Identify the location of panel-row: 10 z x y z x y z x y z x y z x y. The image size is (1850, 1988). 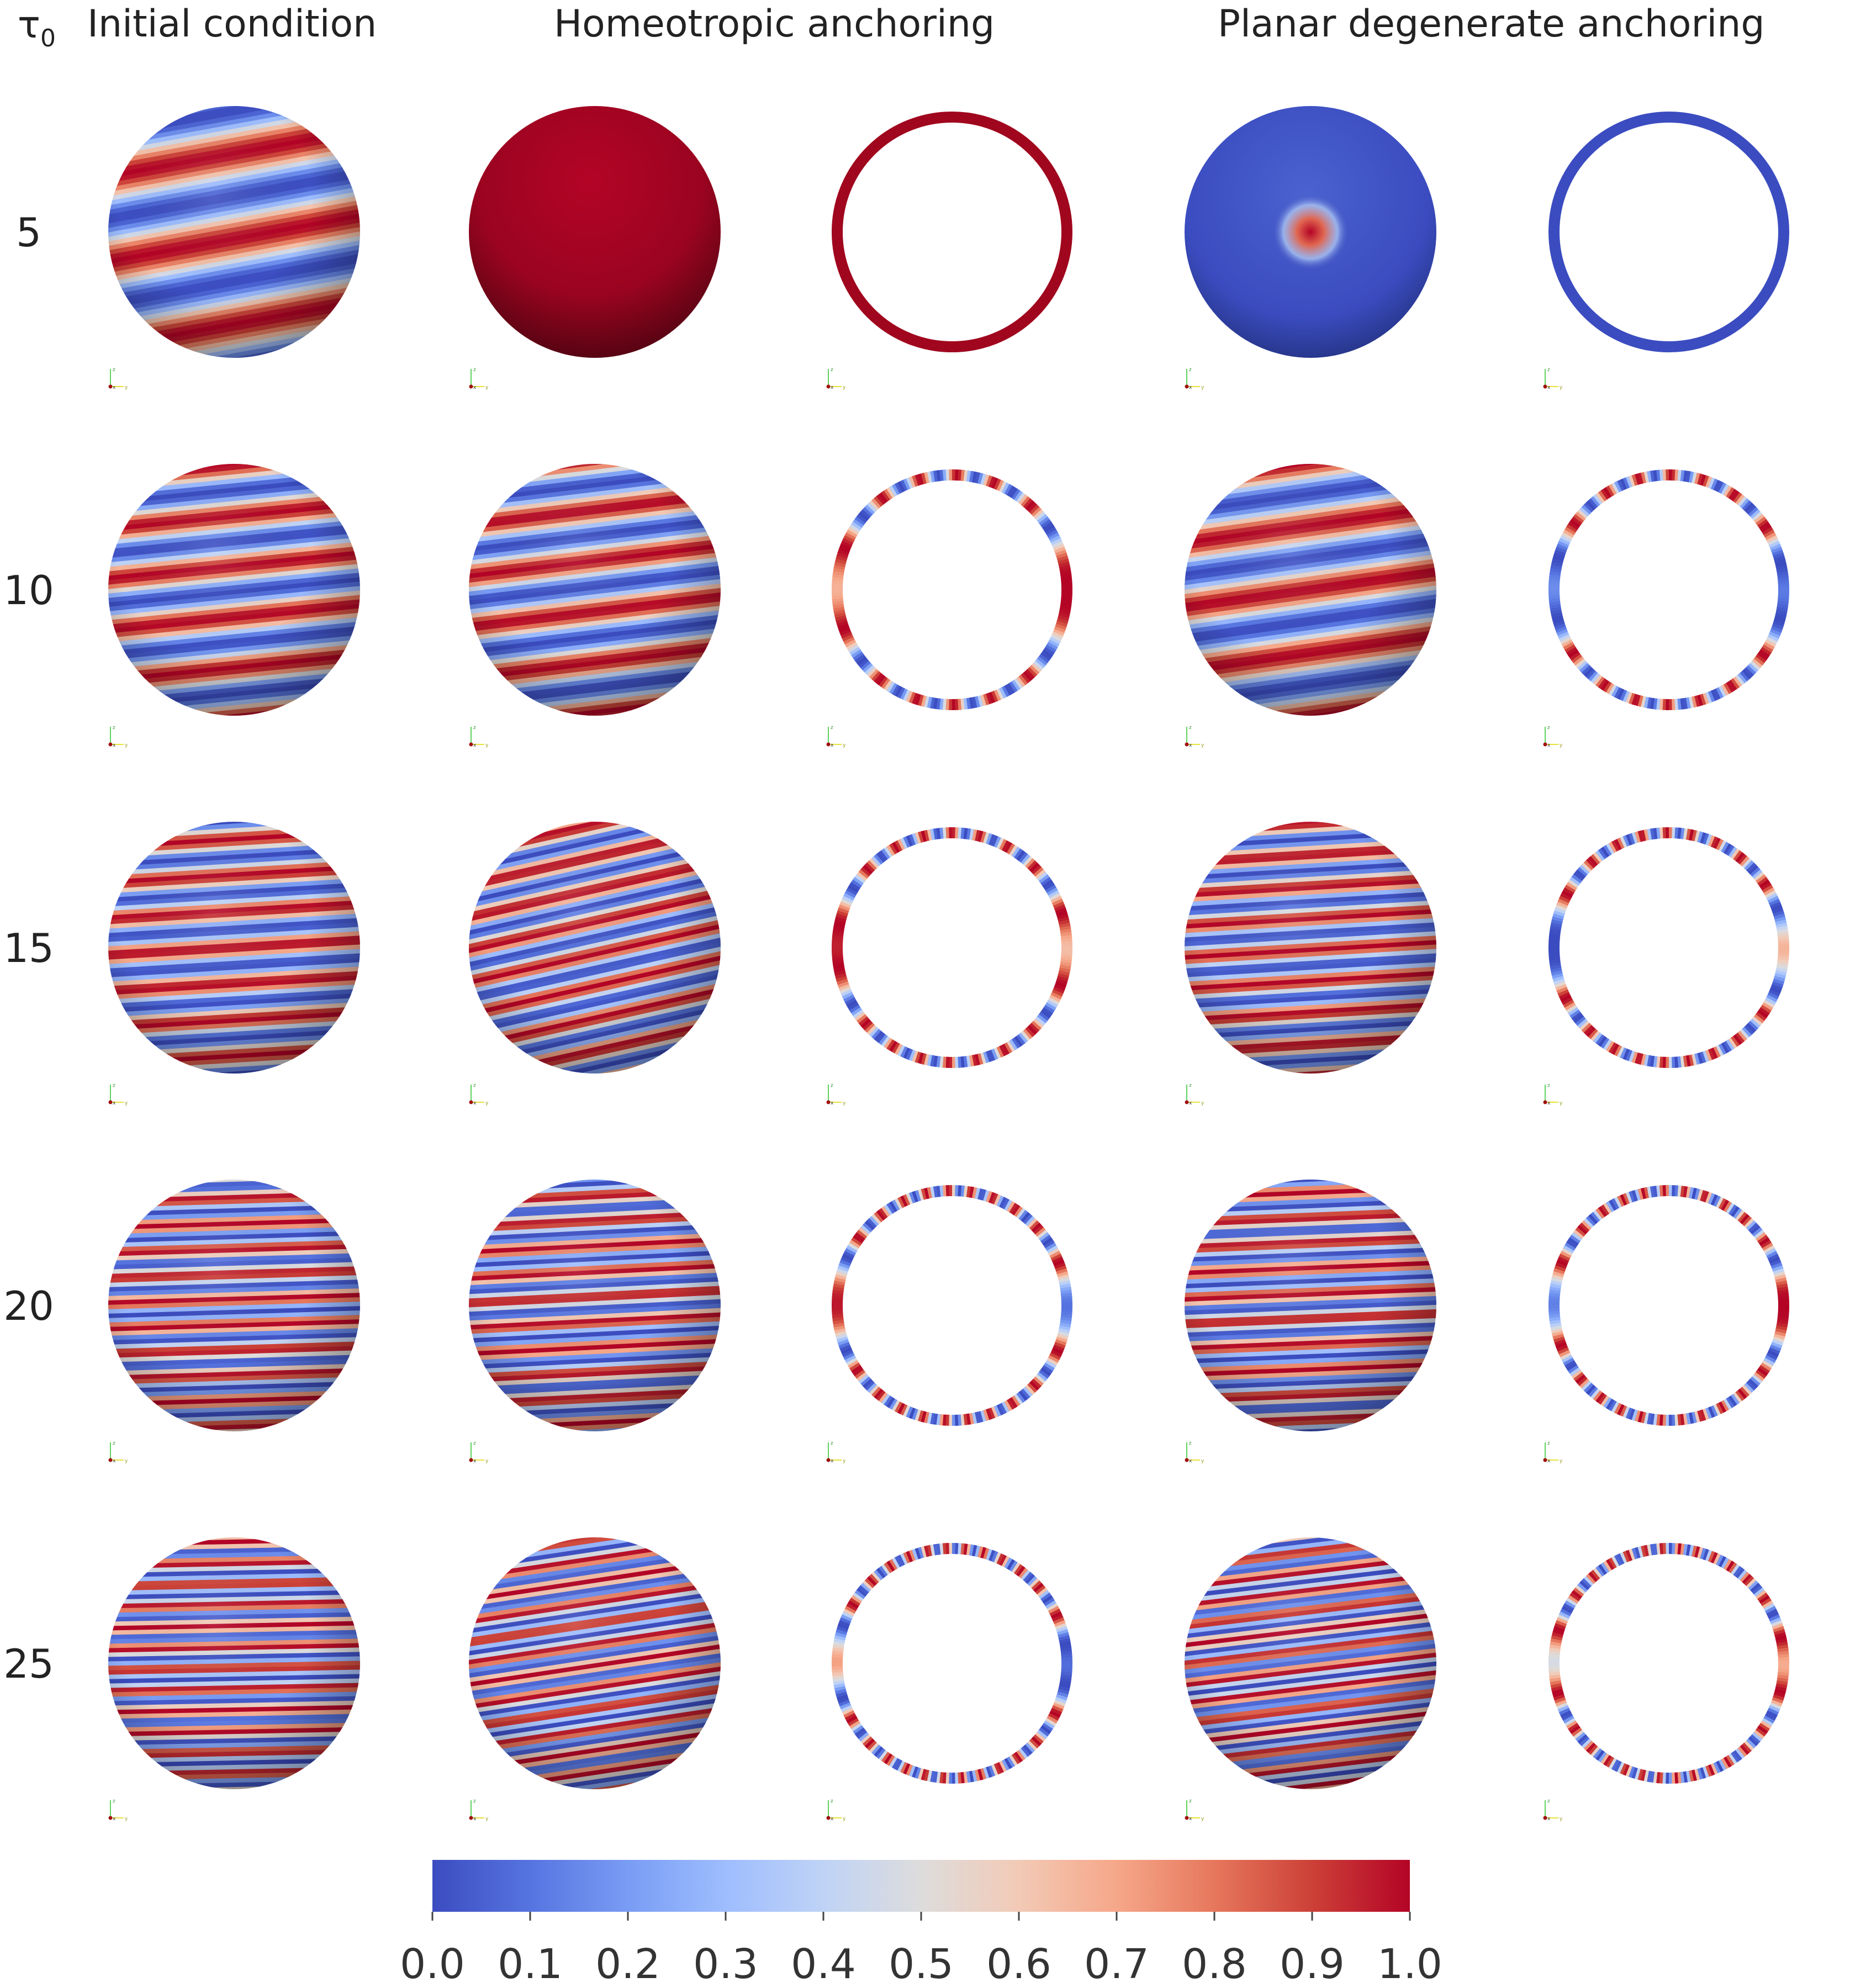
(896, 606).